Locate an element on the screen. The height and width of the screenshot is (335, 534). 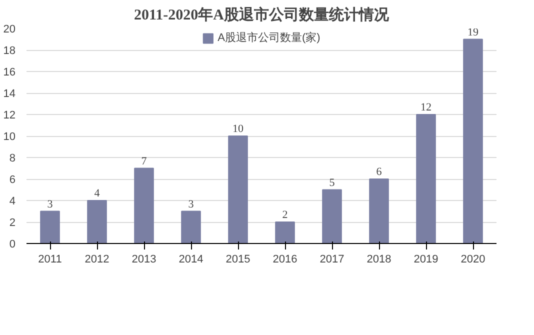
y-tick-label: 2 is located at coordinates (12, 223).